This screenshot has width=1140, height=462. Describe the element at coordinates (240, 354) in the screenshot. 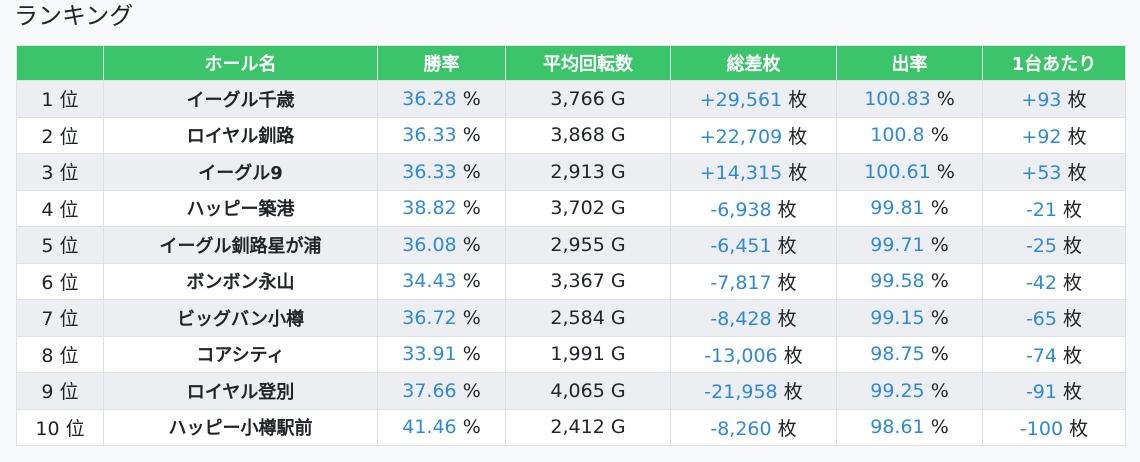

I see `hall-name: コアシティ` at that location.